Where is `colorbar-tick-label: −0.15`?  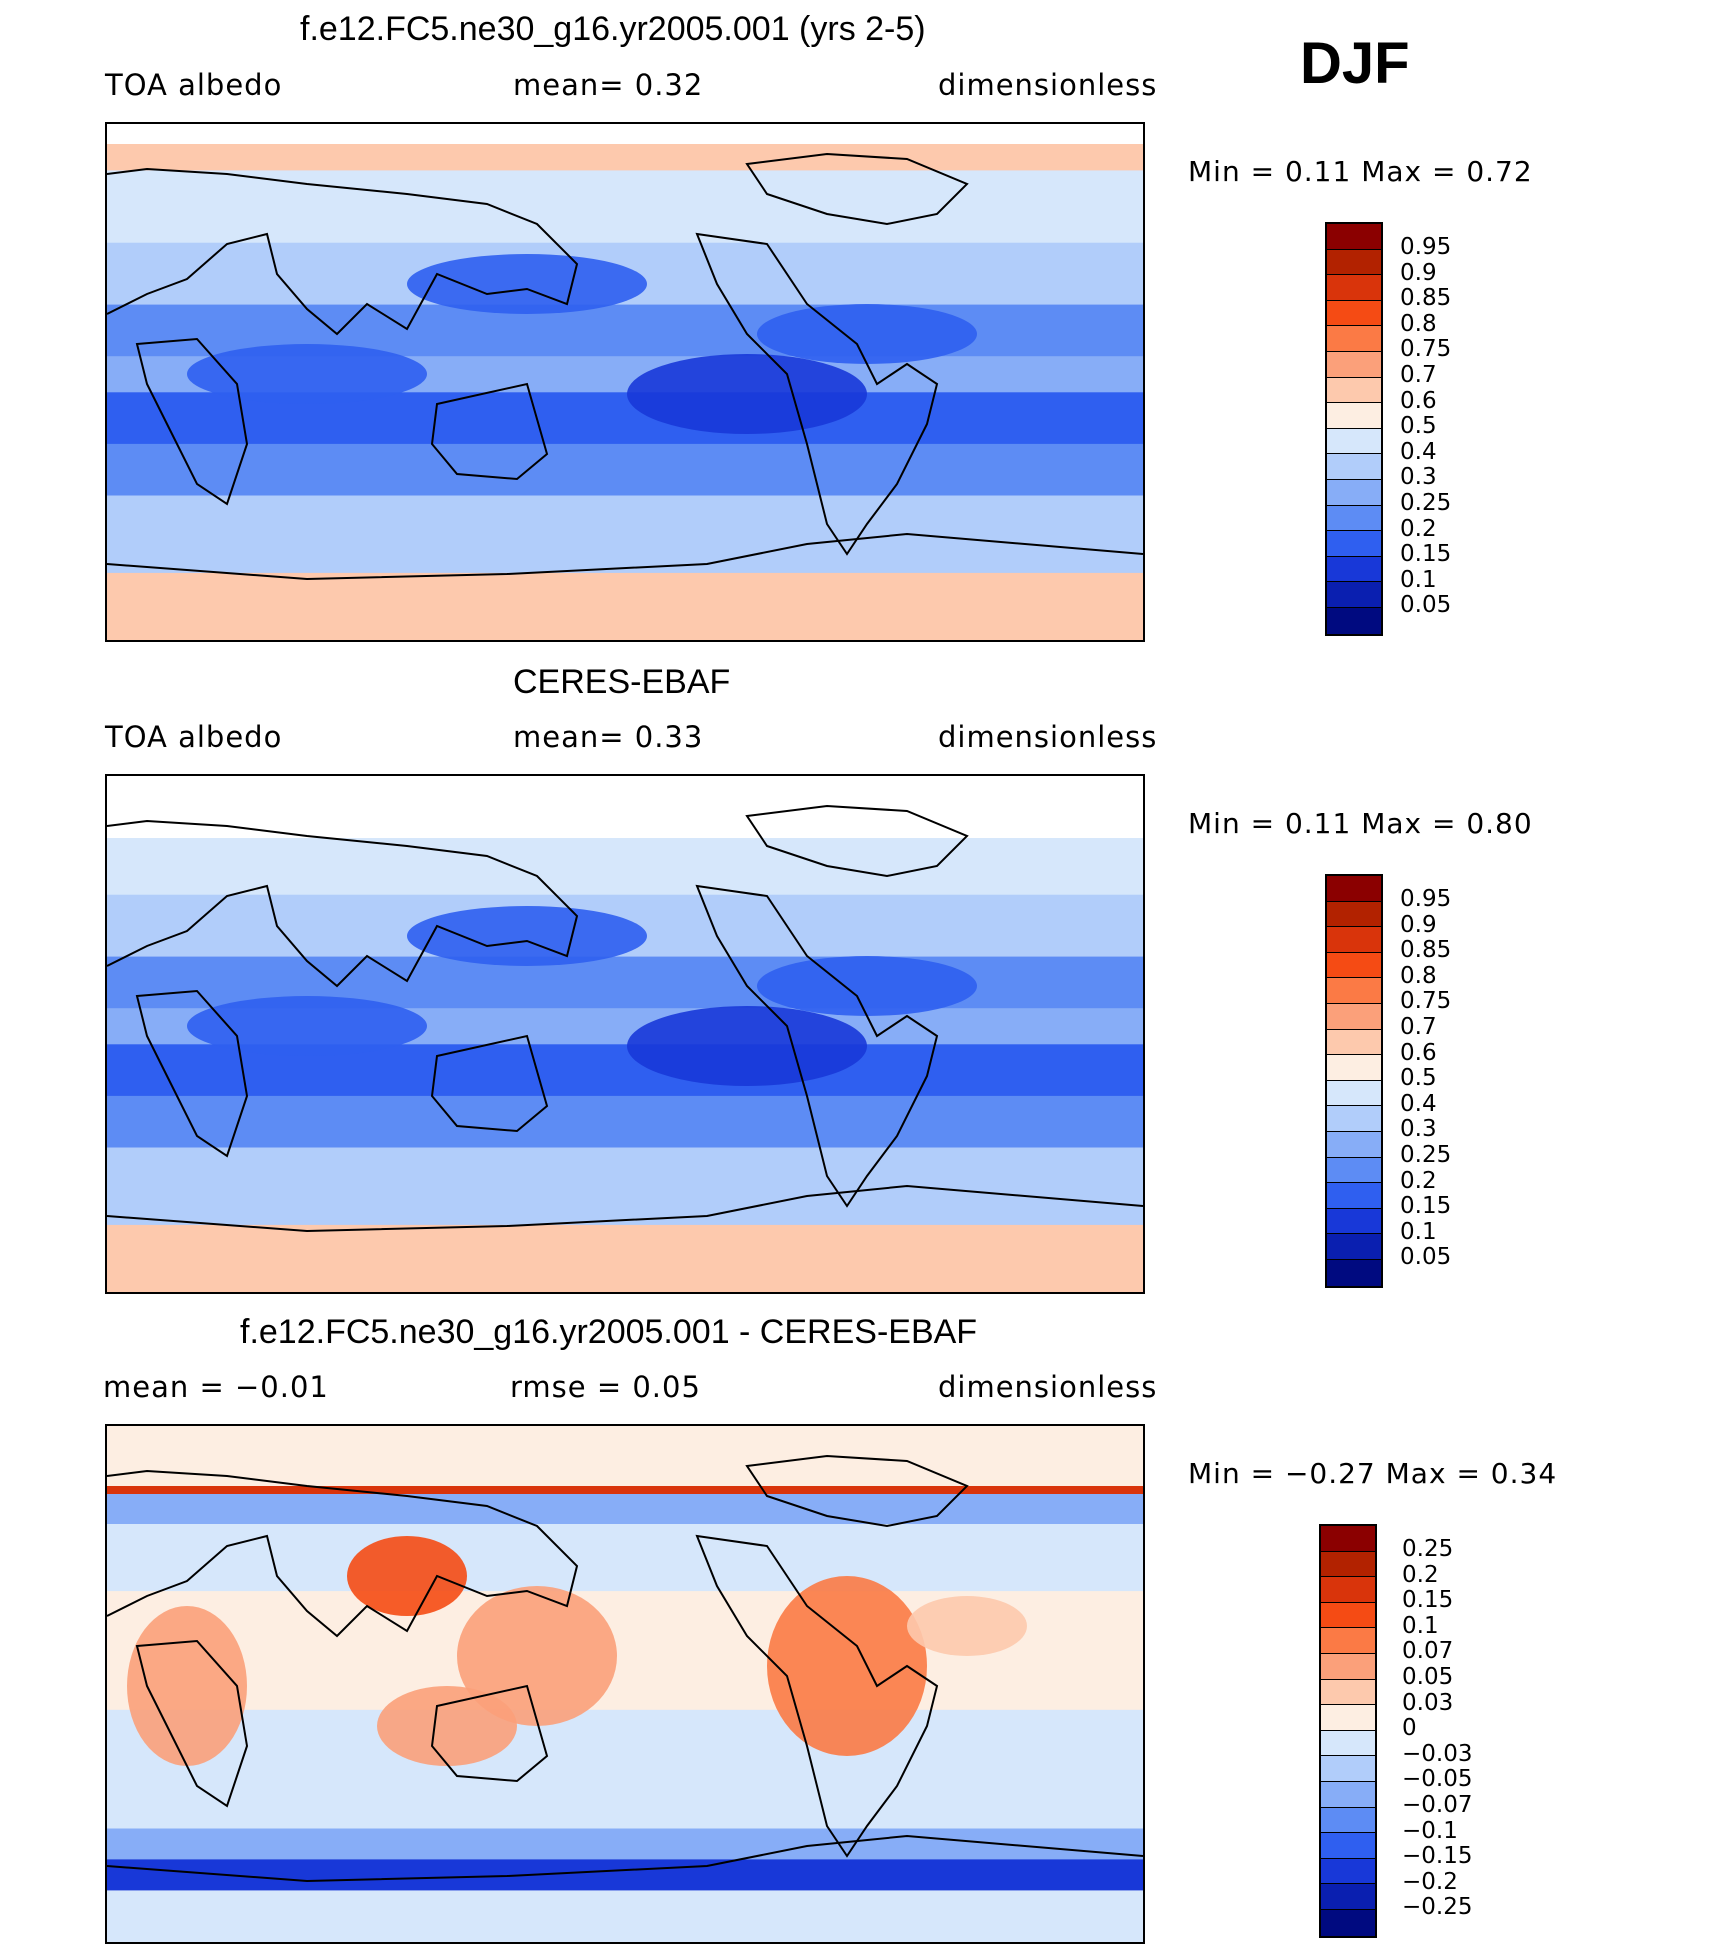
colorbar-tick-label: −0.15 is located at coordinates (1437, 1856).